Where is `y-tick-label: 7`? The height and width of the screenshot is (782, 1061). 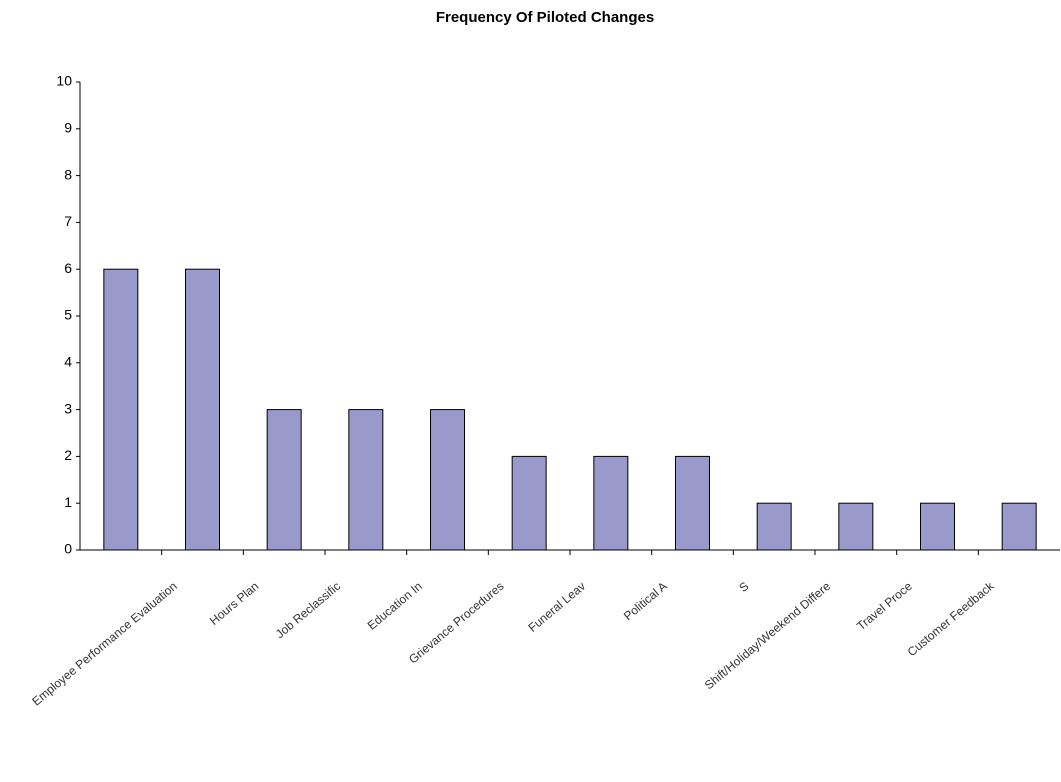 y-tick-label: 7 is located at coordinates (68, 221).